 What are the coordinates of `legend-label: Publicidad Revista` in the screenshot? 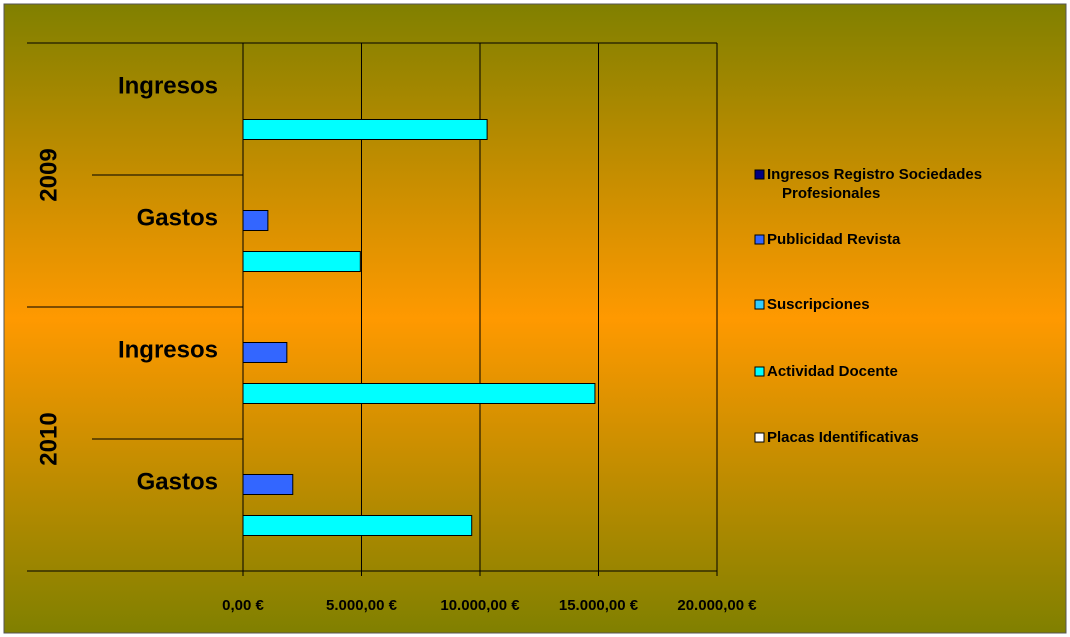 It's located at (834, 239).